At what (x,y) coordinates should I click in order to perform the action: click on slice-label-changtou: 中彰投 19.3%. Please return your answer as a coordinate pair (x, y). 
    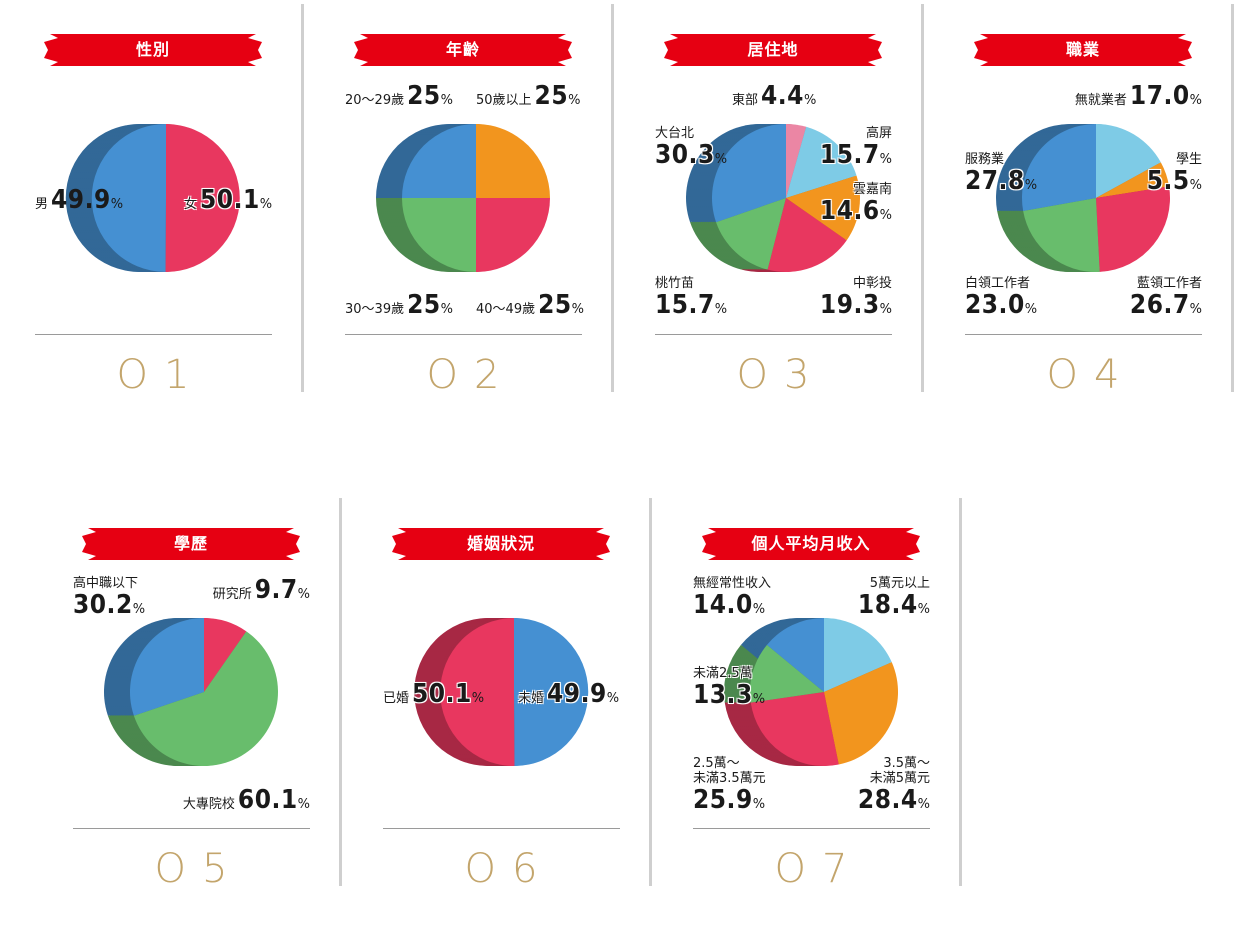
    Looking at the image, I should click on (856, 297).